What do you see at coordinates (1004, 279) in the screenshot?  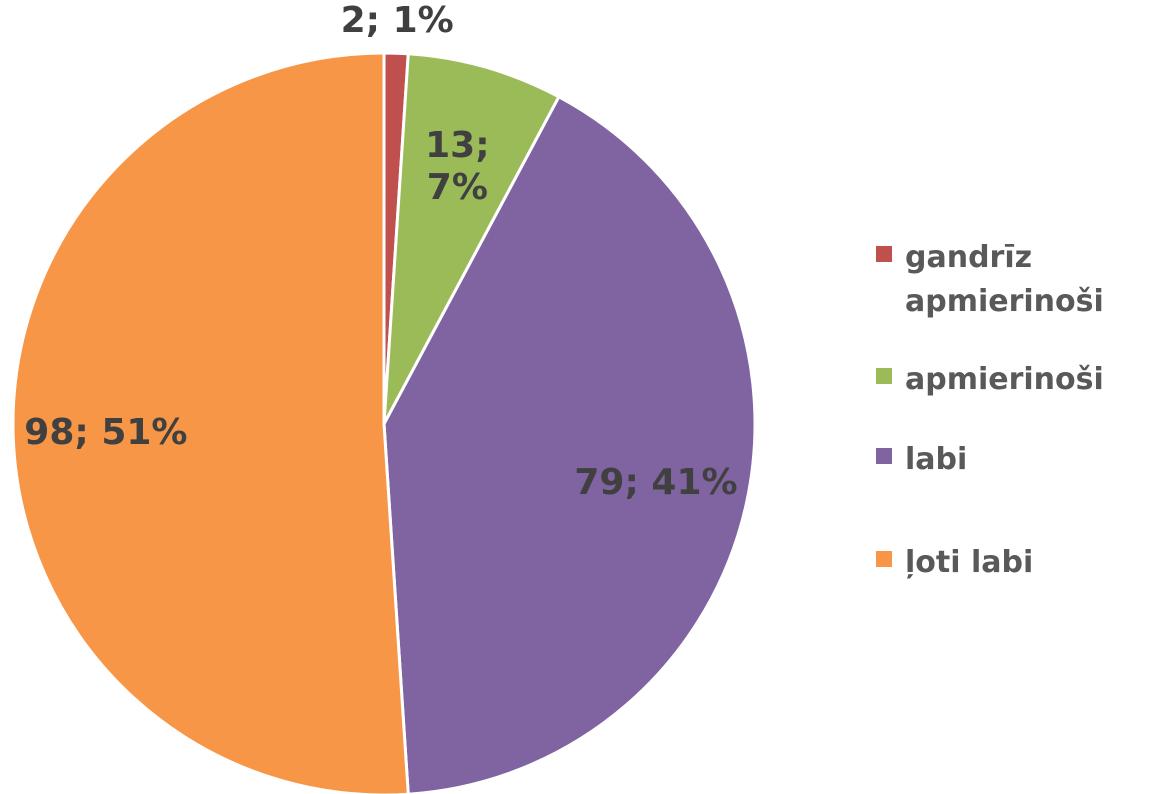 I see `legend-label: gandrīz apmierinoši` at bounding box center [1004, 279].